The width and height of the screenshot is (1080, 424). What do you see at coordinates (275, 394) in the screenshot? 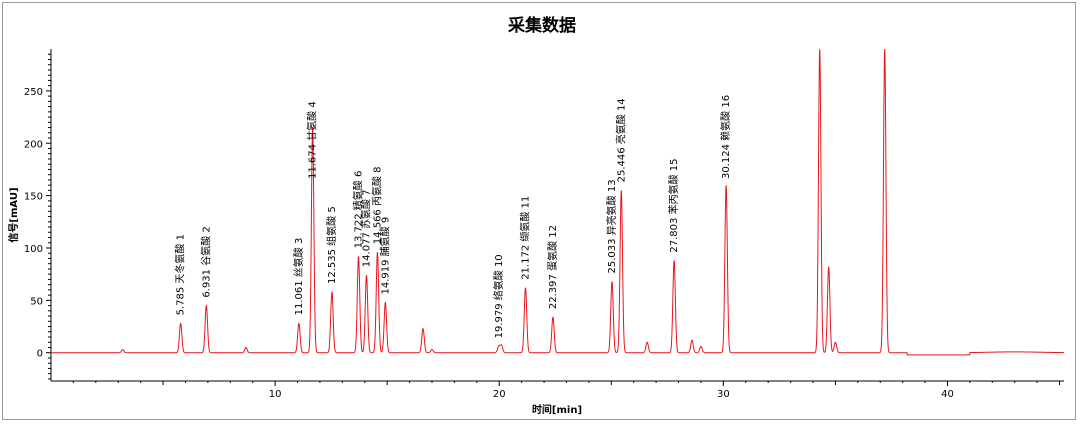
I see `x-tick-label: 10` at bounding box center [275, 394].